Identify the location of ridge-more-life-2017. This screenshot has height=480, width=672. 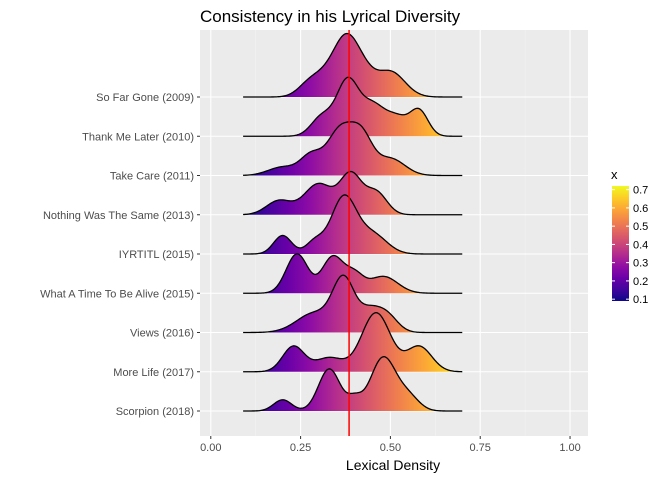
(353, 342).